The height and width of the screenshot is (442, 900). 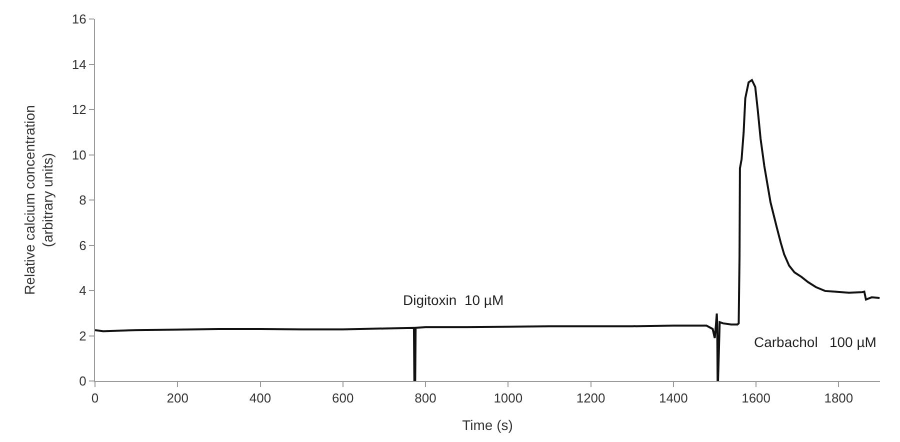 I want to click on y-tick-label: 16, so click(x=79, y=19).